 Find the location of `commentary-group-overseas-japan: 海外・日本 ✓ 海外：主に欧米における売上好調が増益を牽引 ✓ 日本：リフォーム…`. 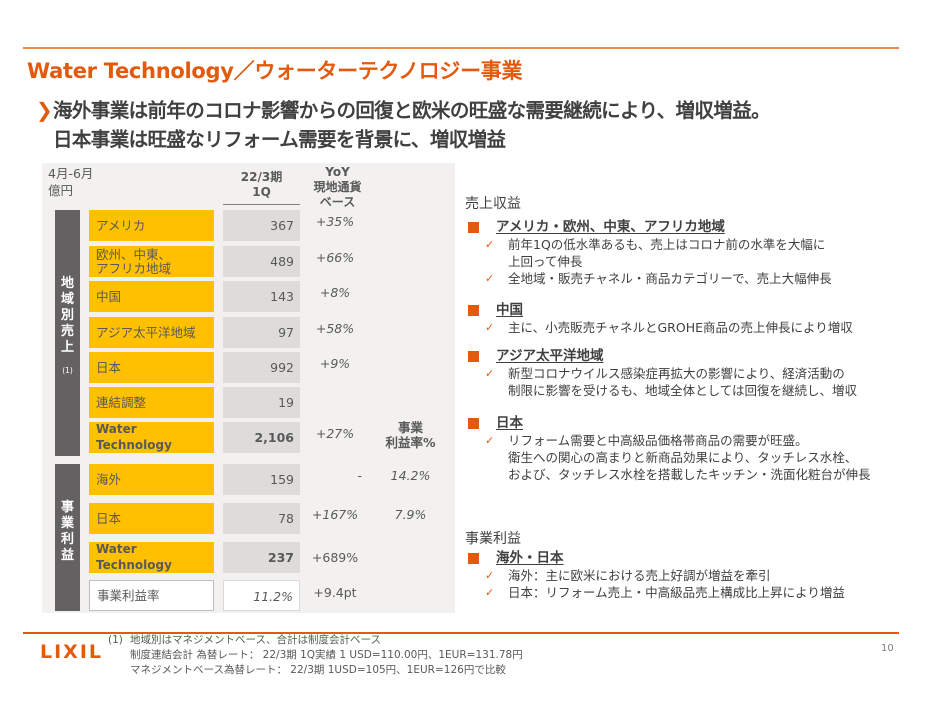

commentary-group-overseas-japan: 海外・日本 ✓ 海外：主に欧米における売上好調が増益を牽引 ✓ 日本：リフォーム… is located at coordinates (688, 575).